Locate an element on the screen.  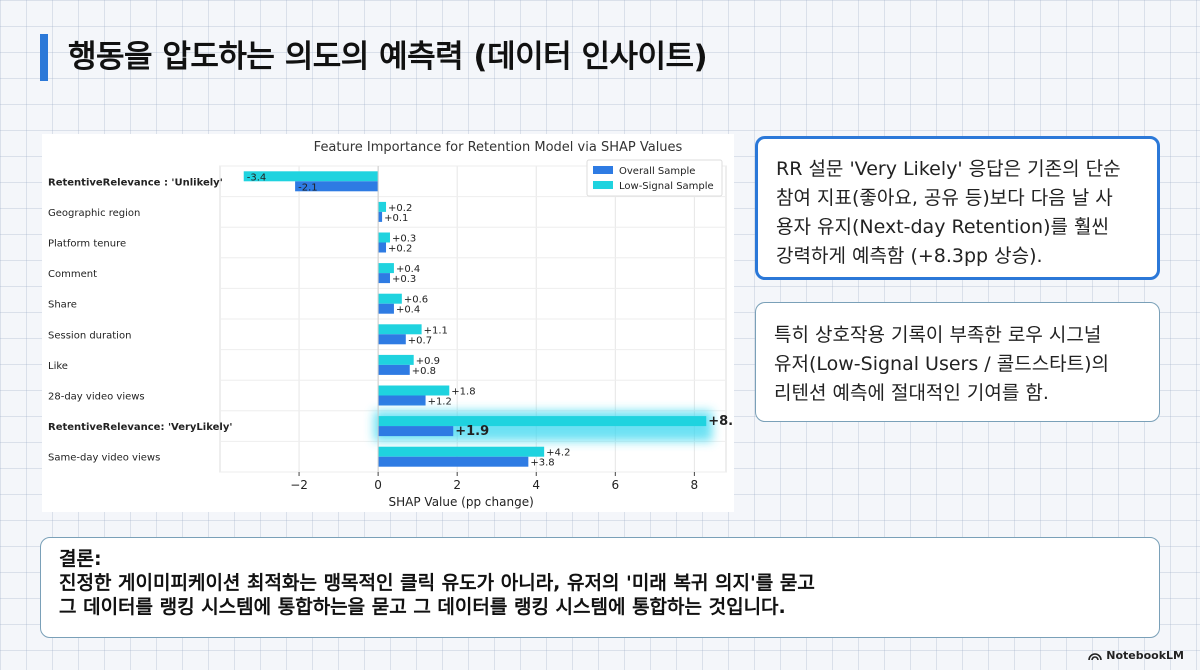
data-label: +1.2 is located at coordinates (440, 402).